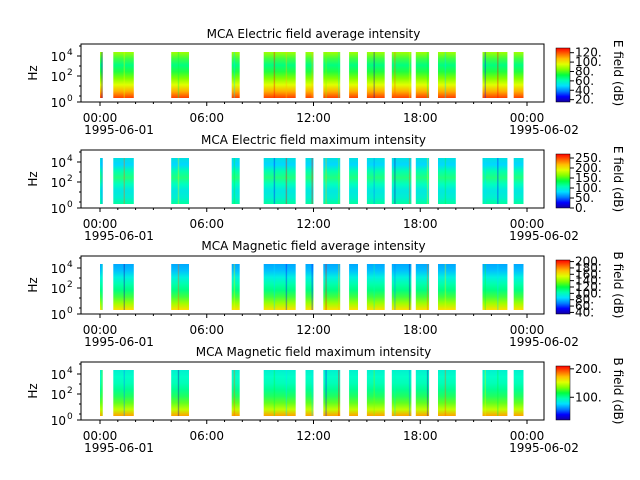  Describe the element at coordinates (584, 312) in the screenshot. I see `colorbar-tick-label: 40.` at that location.